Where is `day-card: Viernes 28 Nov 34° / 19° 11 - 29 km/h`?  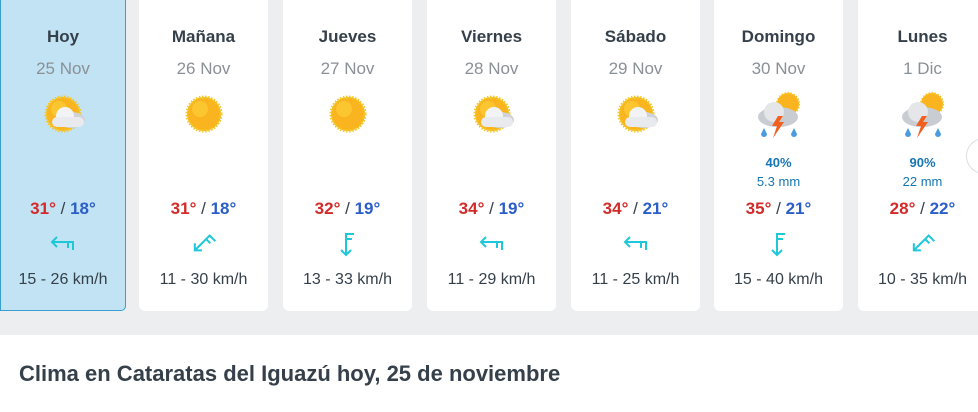 day-card: Viernes 28 Nov 34° / 19° 11 - 29 km/h is located at coordinates (491, 155).